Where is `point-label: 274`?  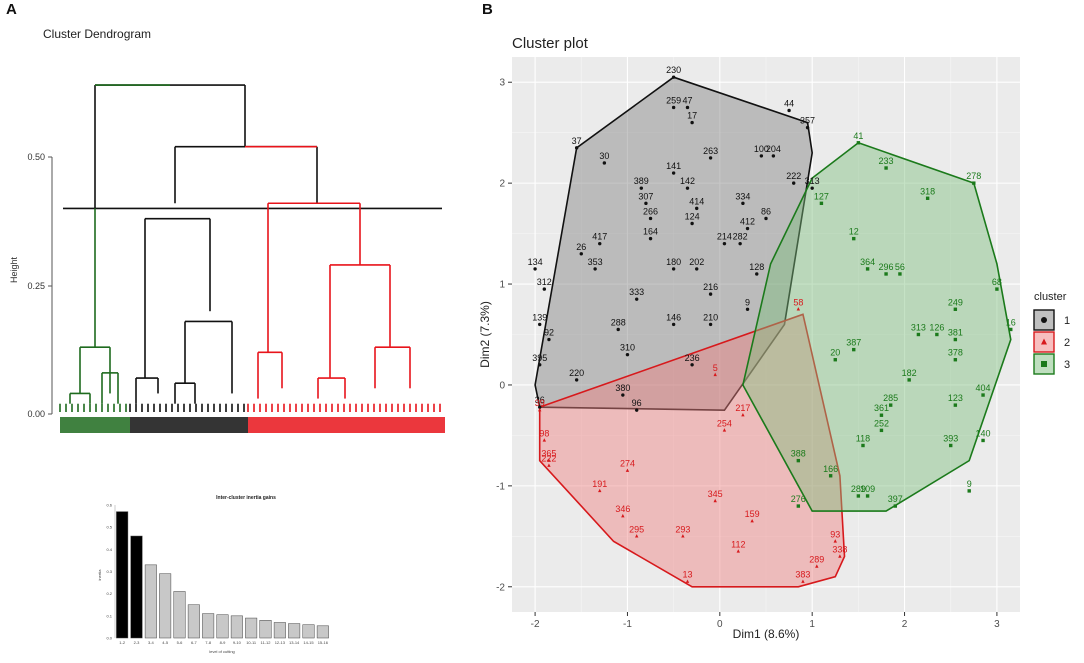 point-label: 274 is located at coordinates (627, 464).